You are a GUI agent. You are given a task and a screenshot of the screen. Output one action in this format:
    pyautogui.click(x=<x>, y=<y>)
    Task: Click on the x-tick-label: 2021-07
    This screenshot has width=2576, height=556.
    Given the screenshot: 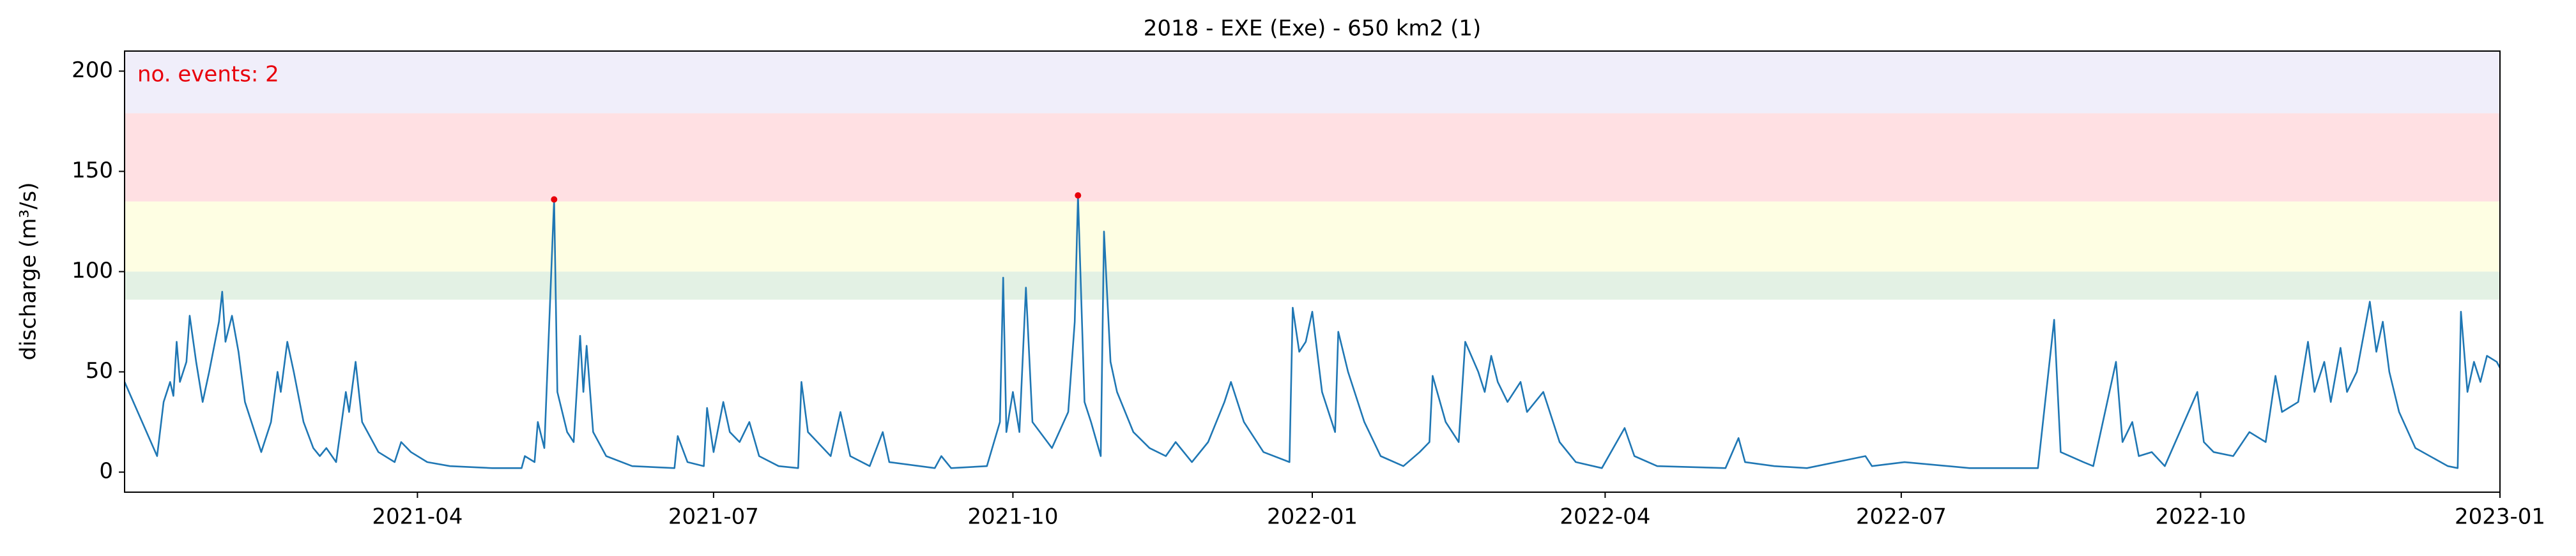 What is the action you would take?
    pyautogui.click(x=713, y=517)
    